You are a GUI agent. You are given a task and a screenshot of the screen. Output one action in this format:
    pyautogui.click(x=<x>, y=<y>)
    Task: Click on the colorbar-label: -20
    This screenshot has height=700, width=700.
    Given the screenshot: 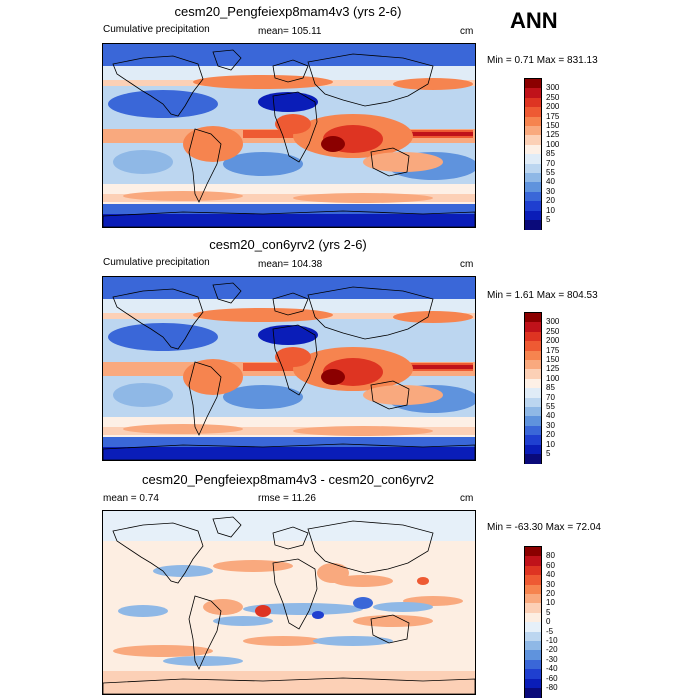 What is the action you would take?
    pyautogui.click(x=552, y=650)
    